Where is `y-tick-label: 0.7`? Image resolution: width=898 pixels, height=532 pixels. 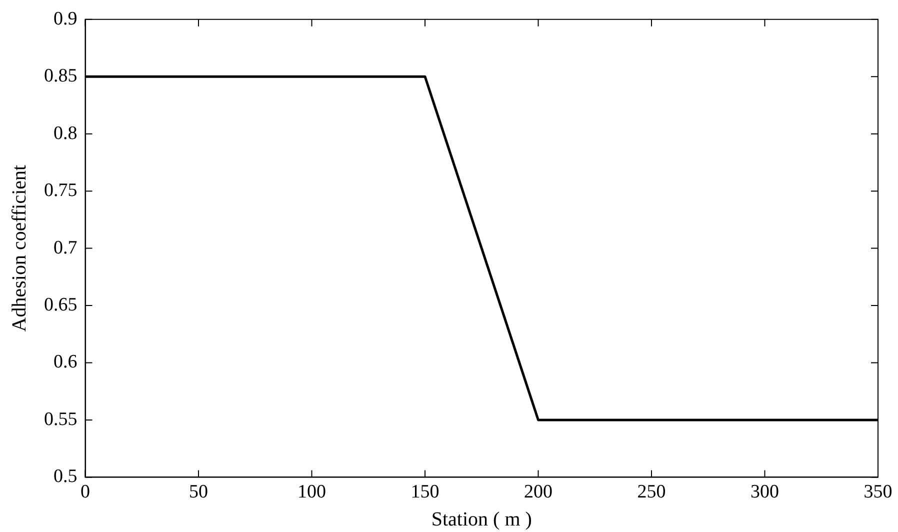
y-tick-label: 0.7 is located at coordinates (66, 247).